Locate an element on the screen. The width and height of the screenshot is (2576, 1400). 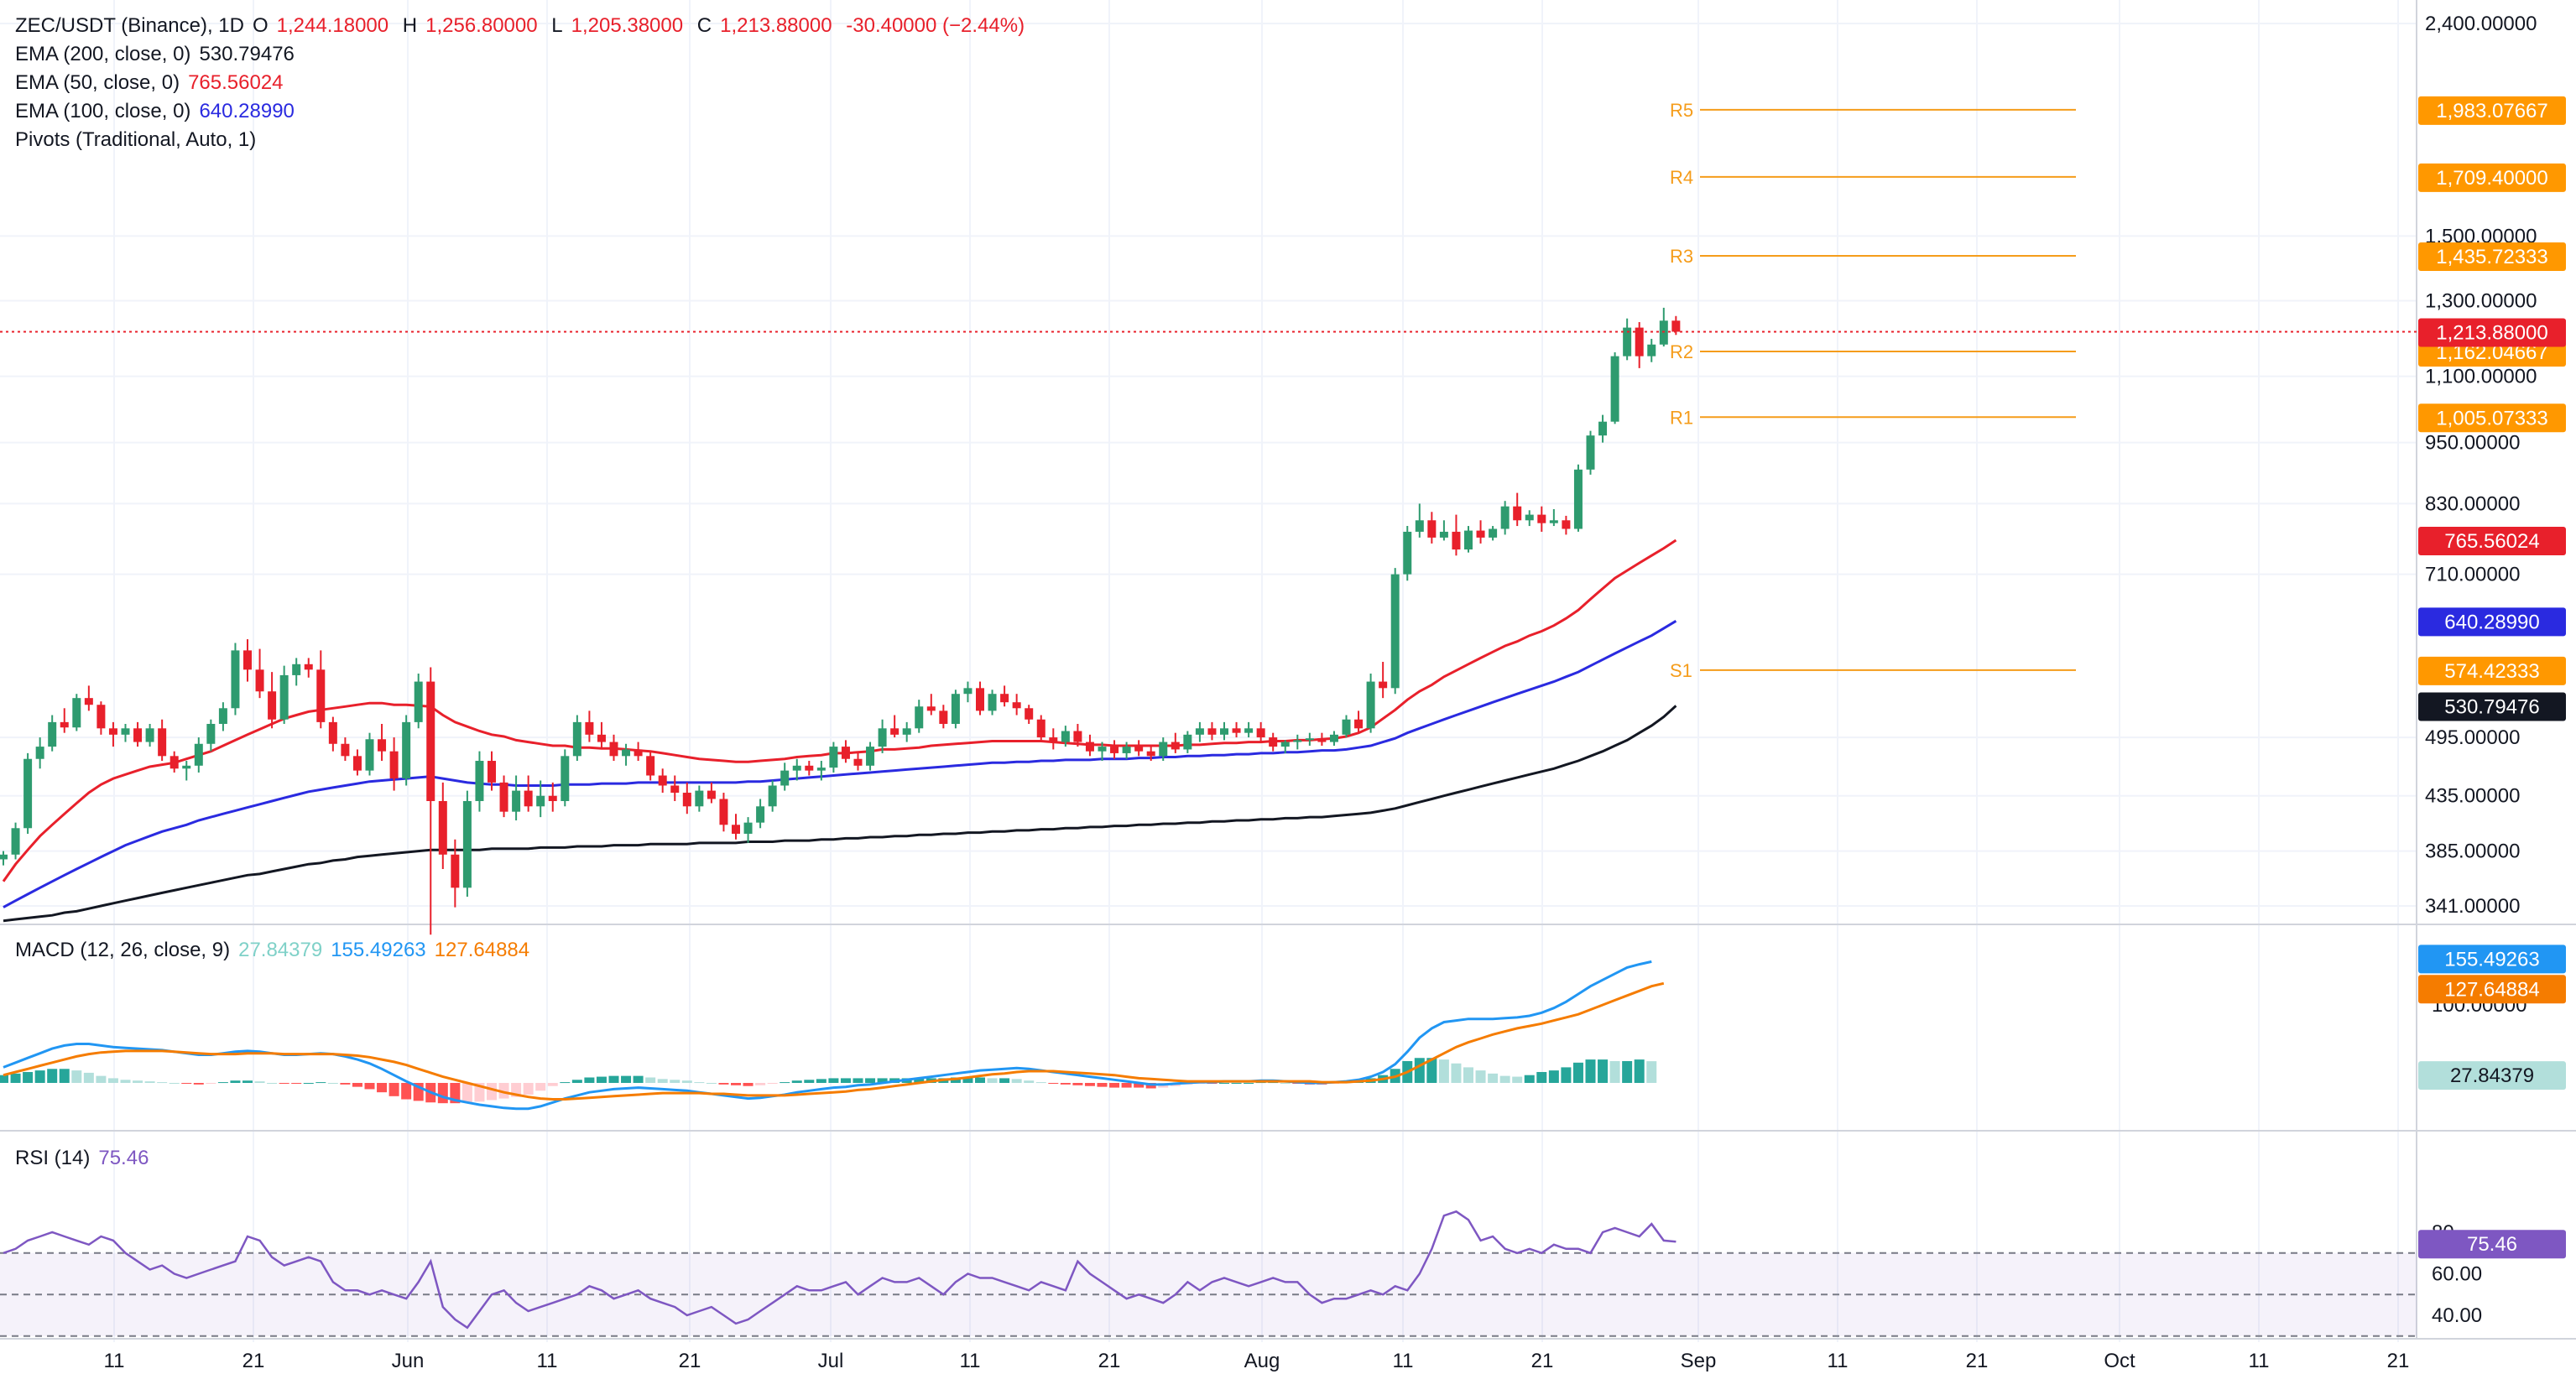
macd-hist-tag-bg is located at coordinates (2492, 1075).